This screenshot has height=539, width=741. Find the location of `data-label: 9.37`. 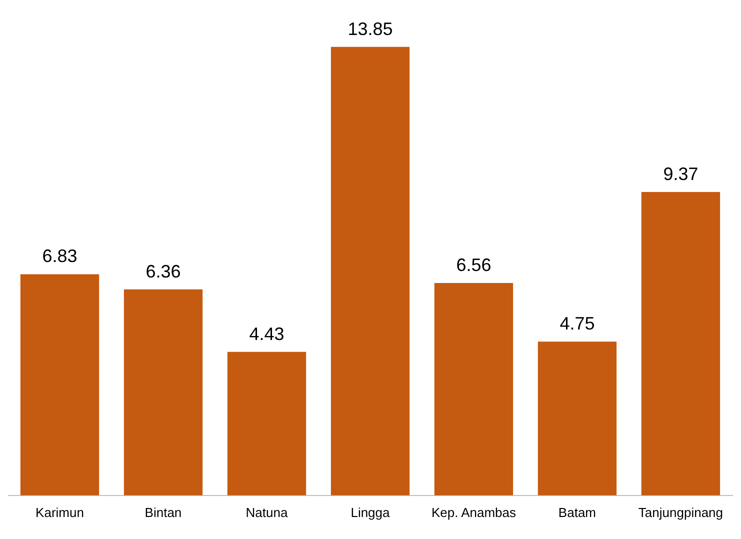

data-label: 9.37 is located at coordinates (680, 174).